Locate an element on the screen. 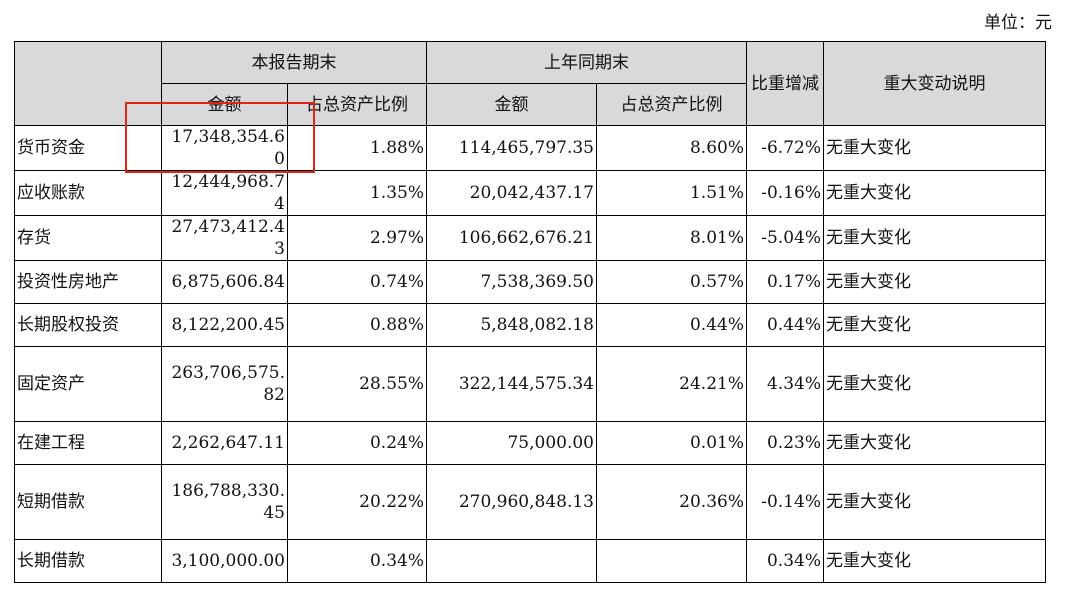 Image resolution: width=1080 pixels, height=597 pixels. cell-prior-amount is located at coordinates (511, 561).